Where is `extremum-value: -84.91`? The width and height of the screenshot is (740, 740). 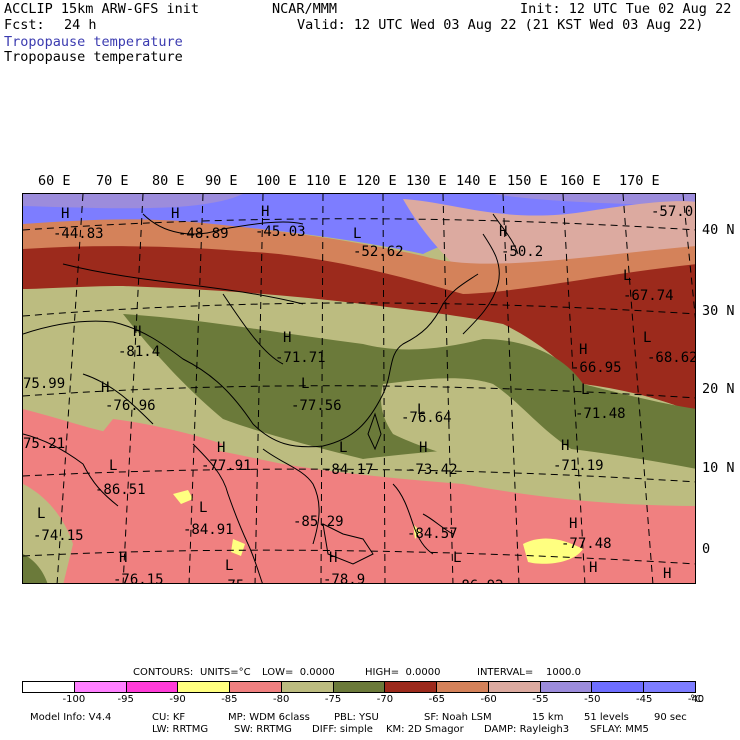 extremum-value: -84.91 is located at coordinates (208, 530).